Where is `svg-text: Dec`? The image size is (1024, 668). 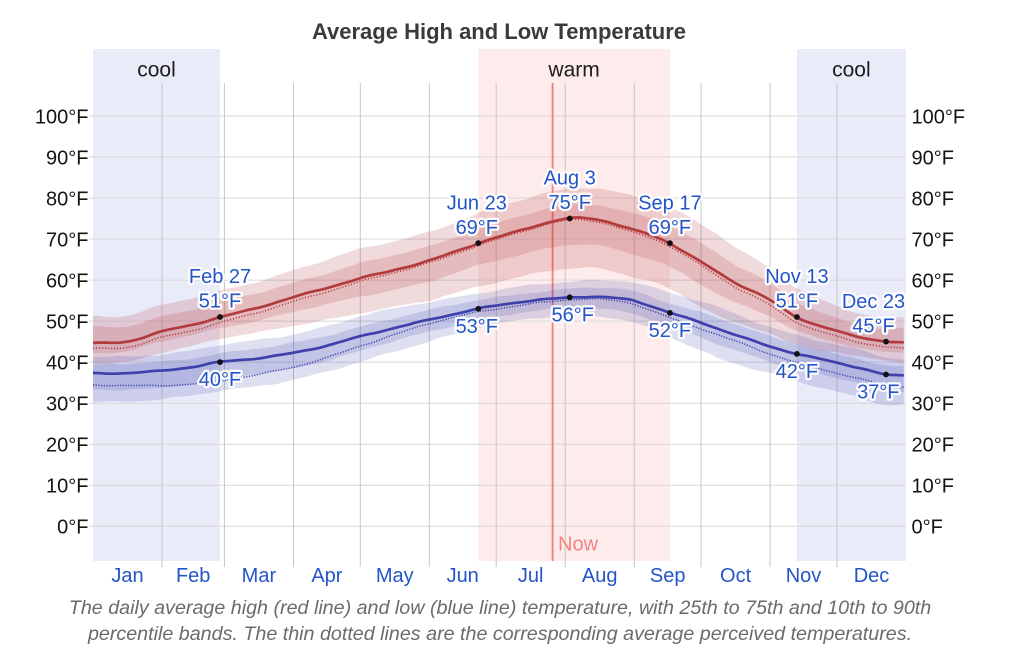 svg-text: Dec is located at coordinates (872, 576).